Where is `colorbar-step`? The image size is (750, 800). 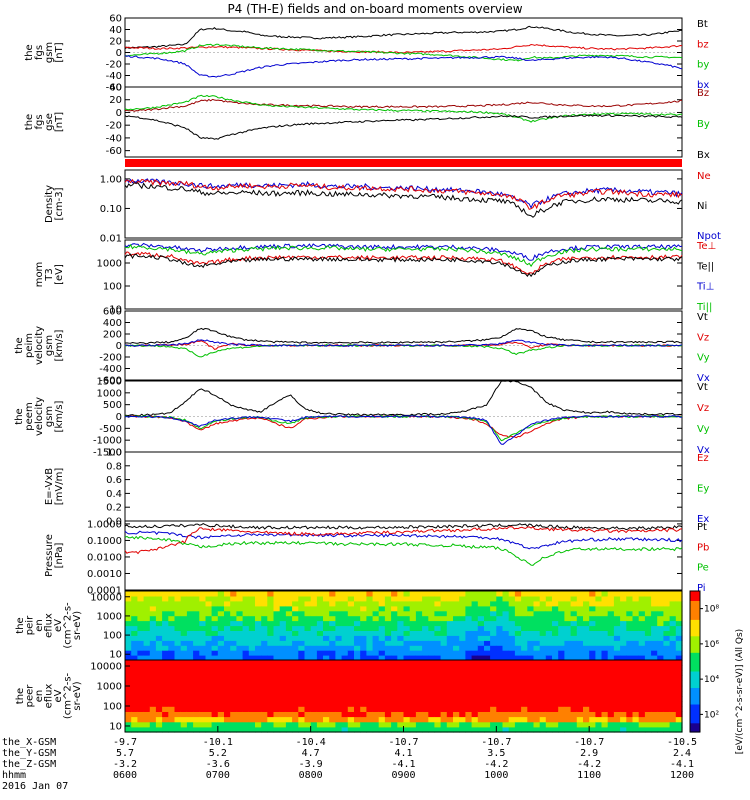 colorbar-step is located at coordinates (695, 675).